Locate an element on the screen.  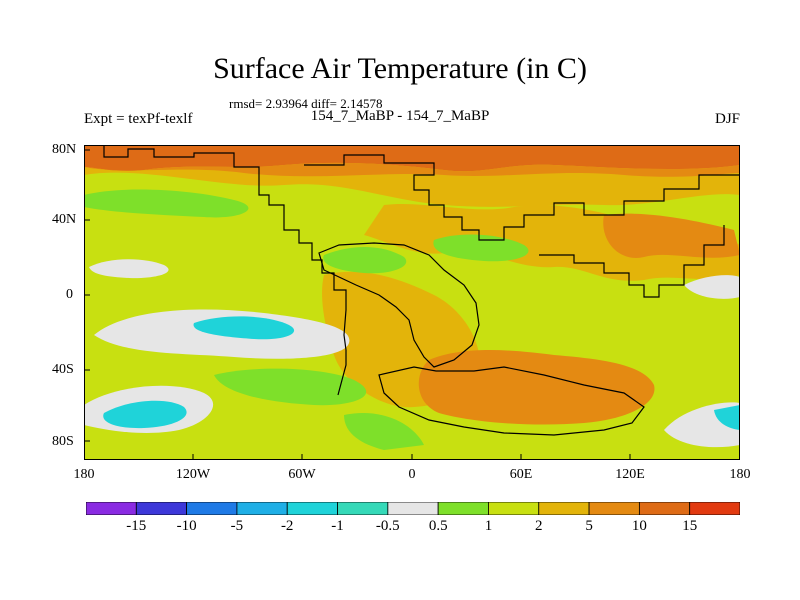
green-patch-africa is located at coordinates (365, 260).